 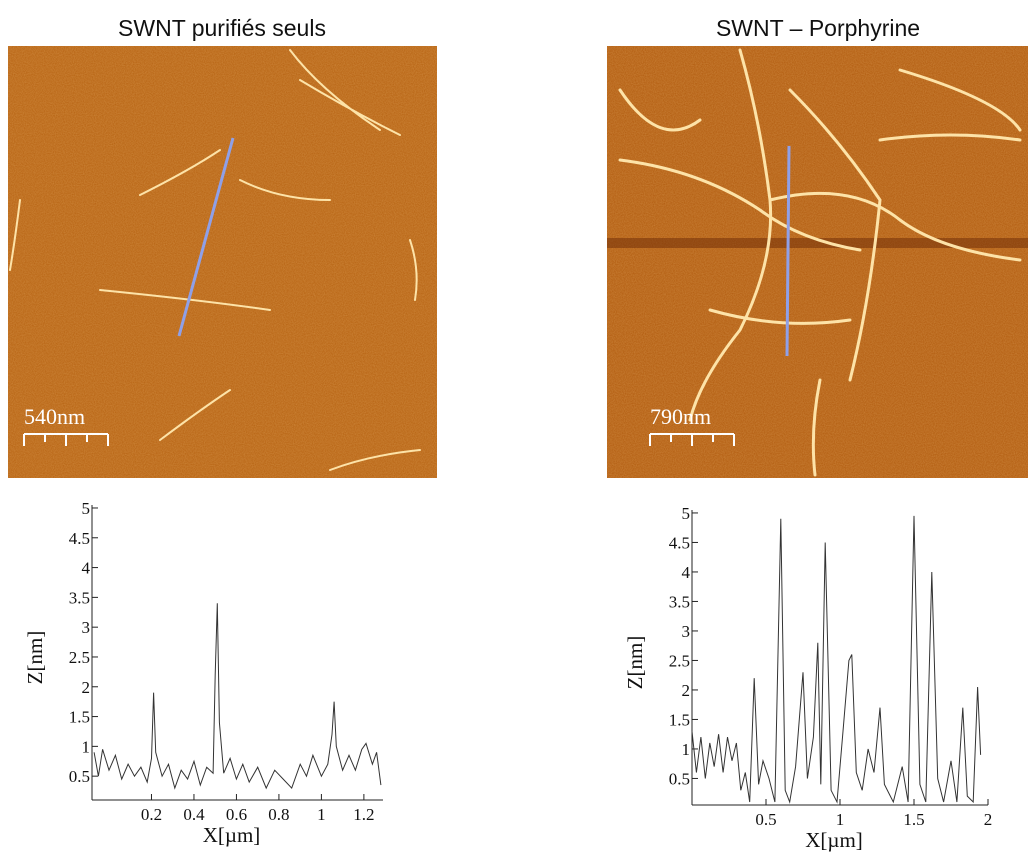 What do you see at coordinates (278, 814) in the screenshot?
I see `x-tick-label: 0.8` at bounding box center [278, 814].